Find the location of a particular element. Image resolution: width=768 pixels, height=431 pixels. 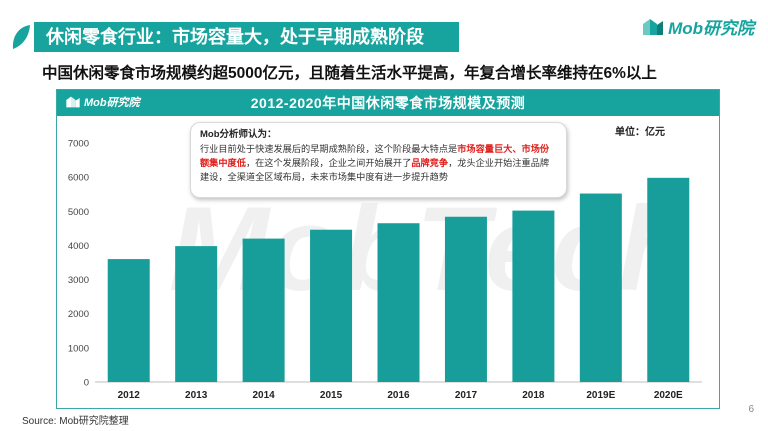

analyst-note-highlight-1: 市场容量巨大、市场份额集中度低 is located at coordinates (375, 156).